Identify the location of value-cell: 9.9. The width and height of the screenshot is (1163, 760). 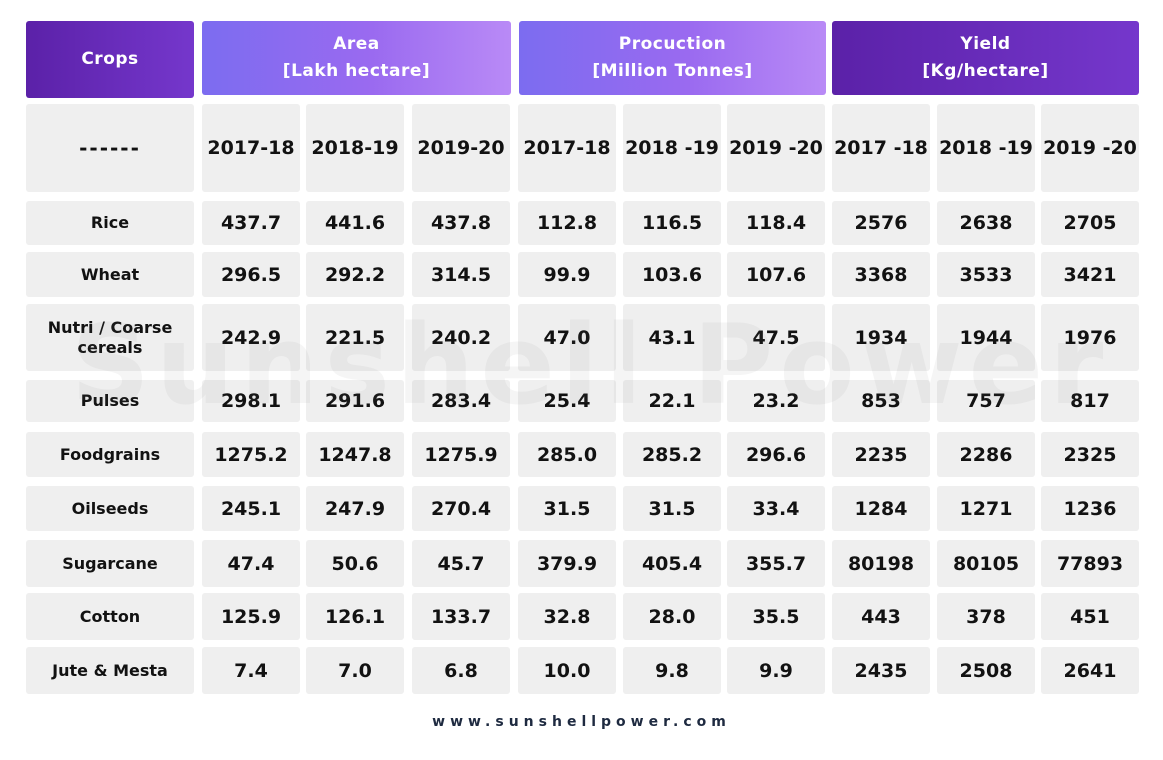
(776, 670).